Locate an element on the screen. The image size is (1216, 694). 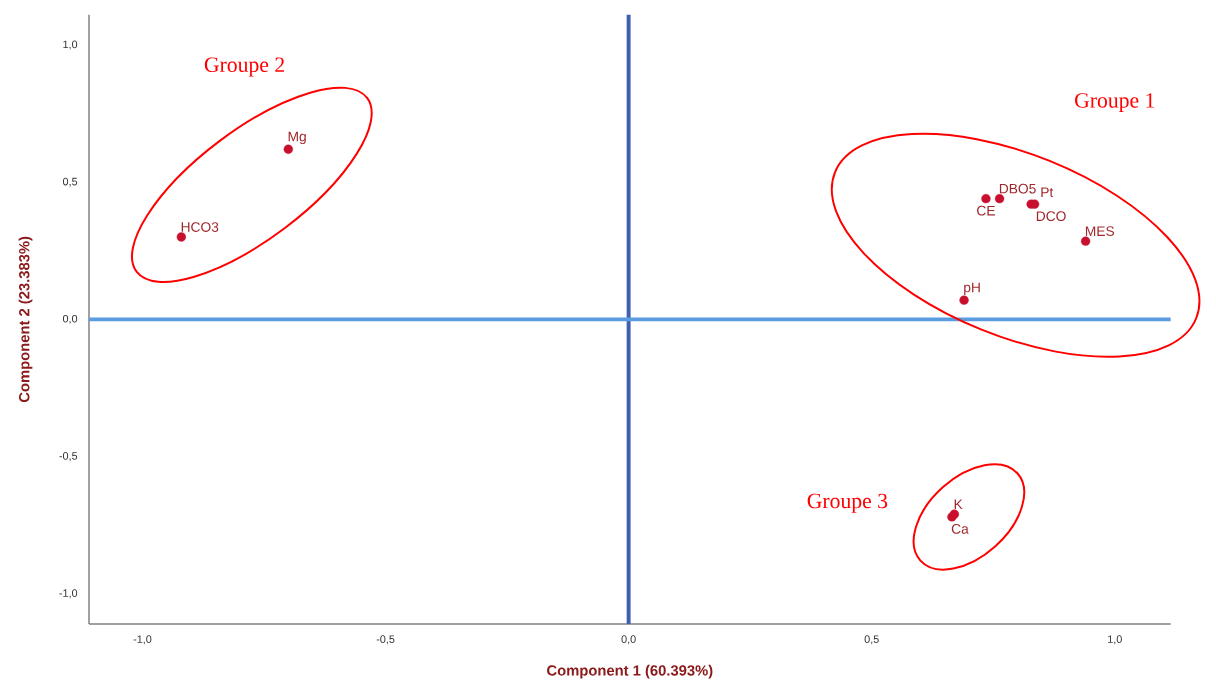
series-label: pH is located at coordinates (972, 288).